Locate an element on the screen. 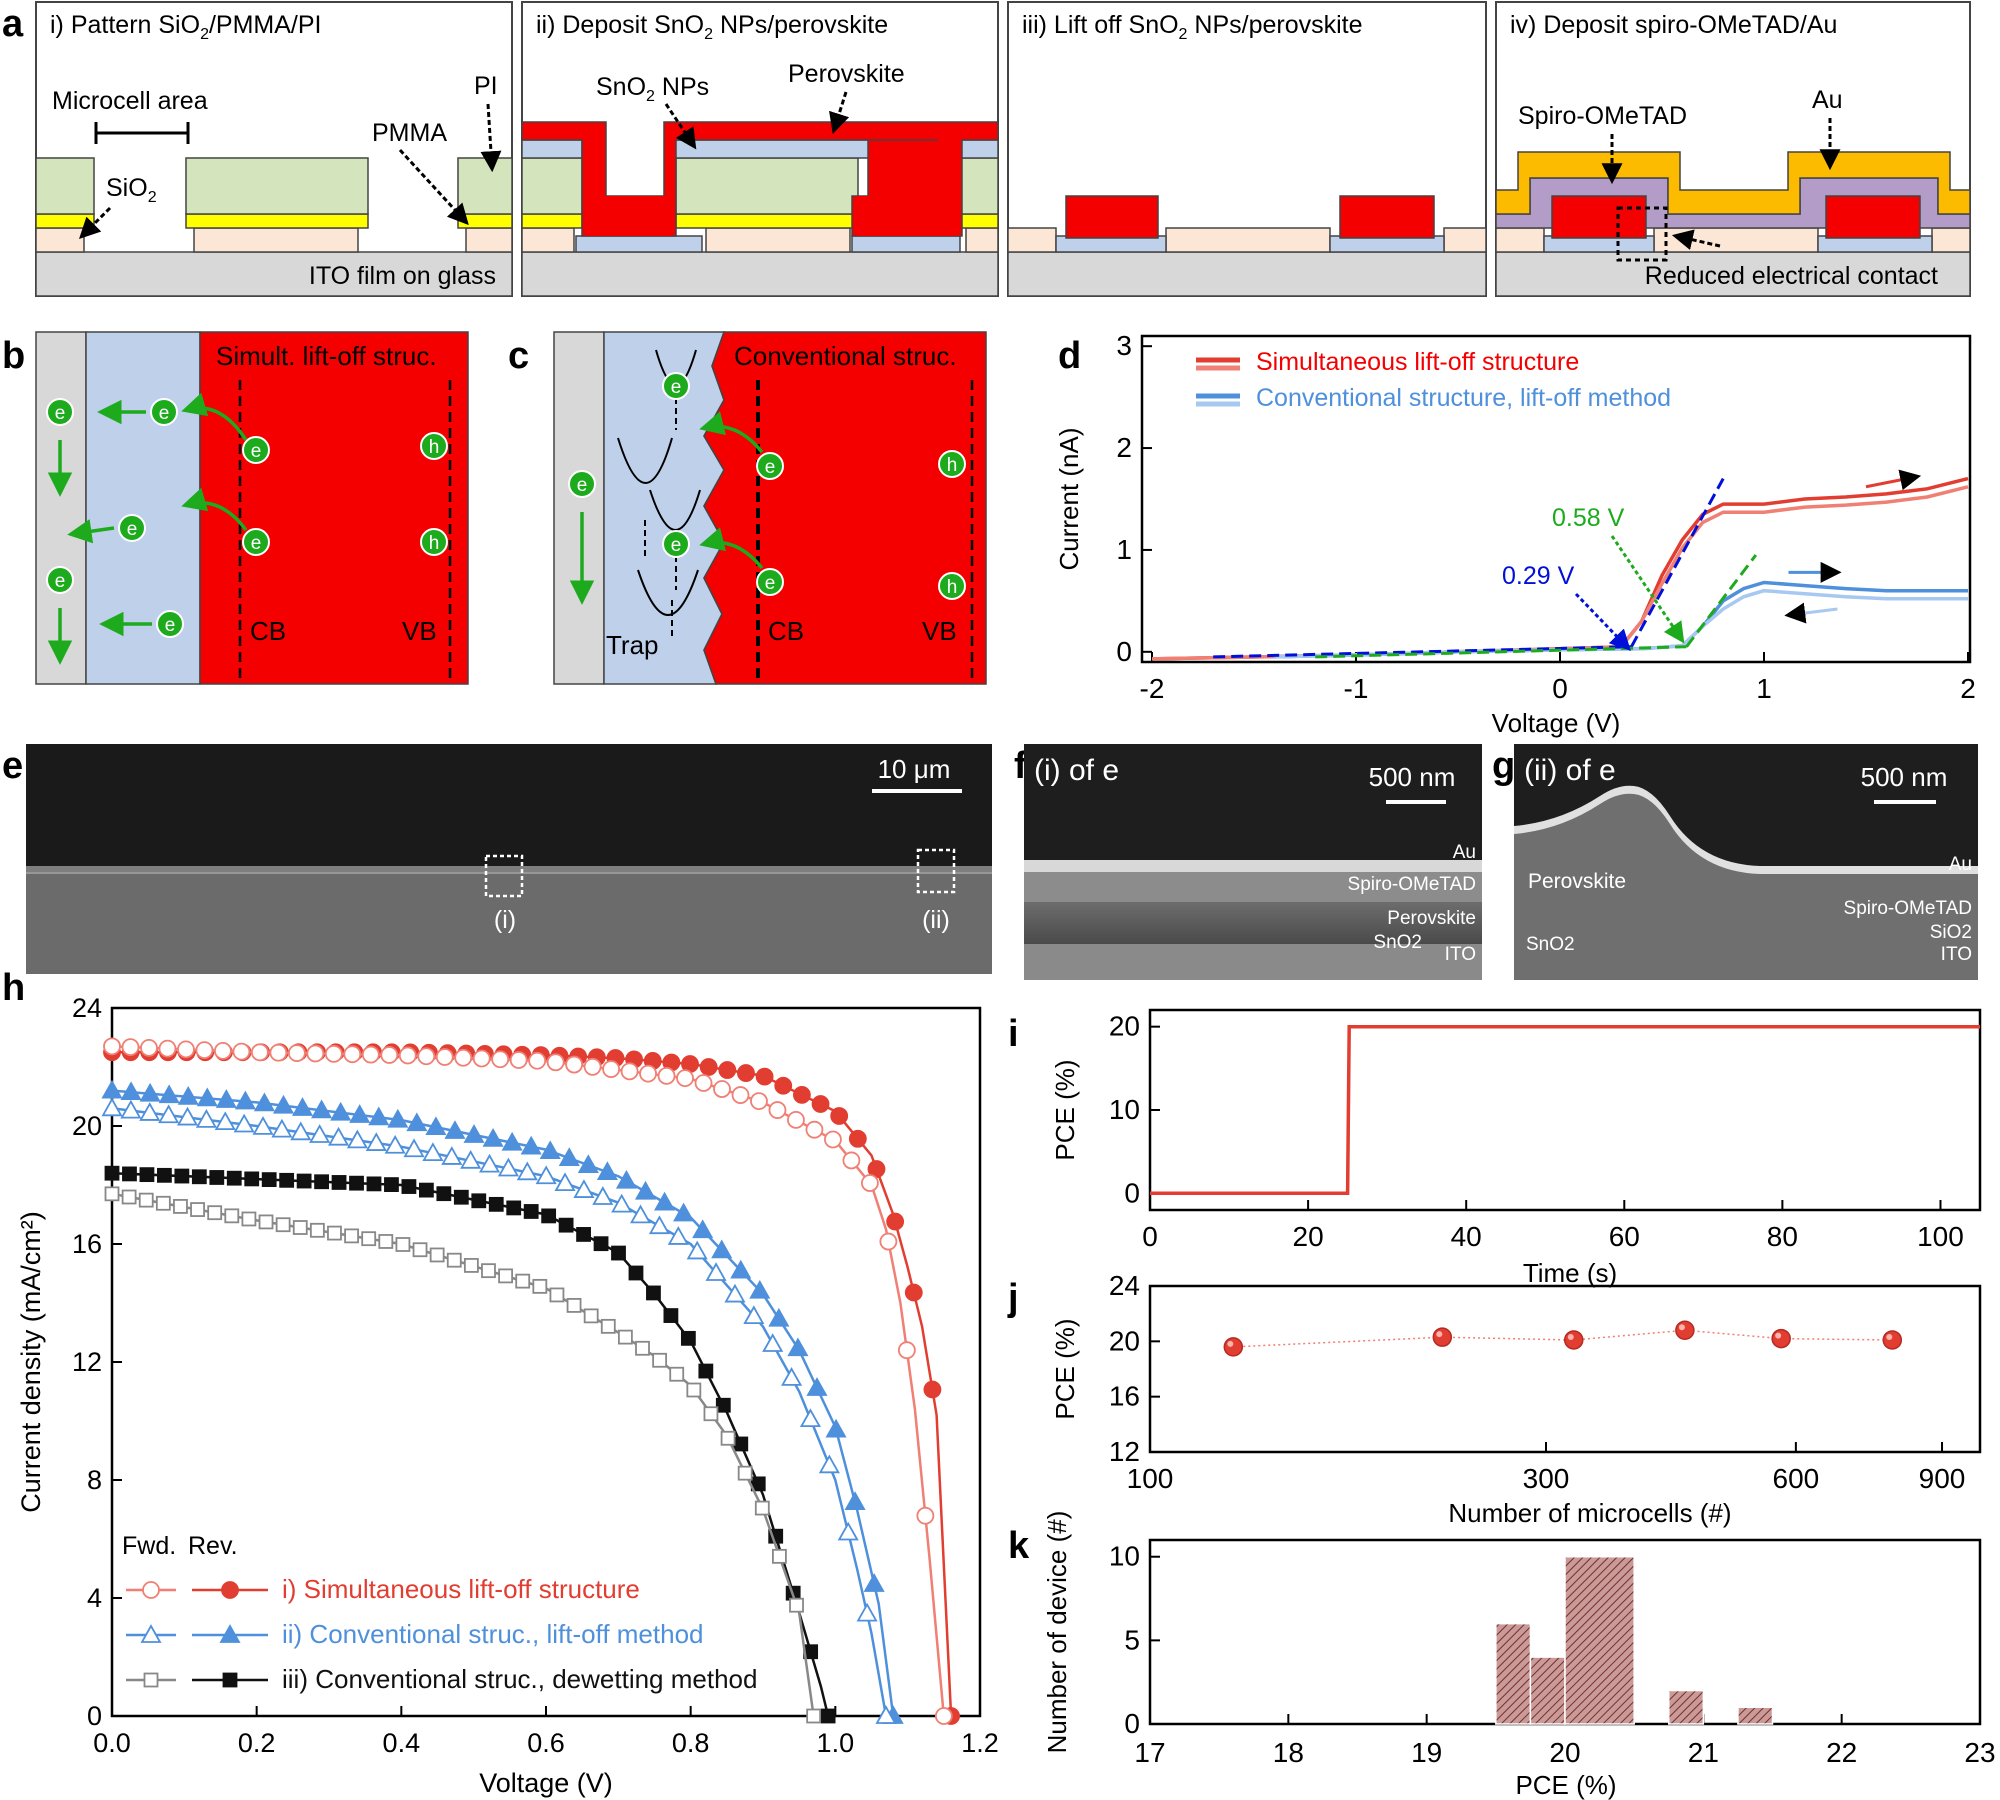 The width and height of the screenshot is (2000, 1800). x-tick-label: 0.8 is located at coordinates (691, 1743).